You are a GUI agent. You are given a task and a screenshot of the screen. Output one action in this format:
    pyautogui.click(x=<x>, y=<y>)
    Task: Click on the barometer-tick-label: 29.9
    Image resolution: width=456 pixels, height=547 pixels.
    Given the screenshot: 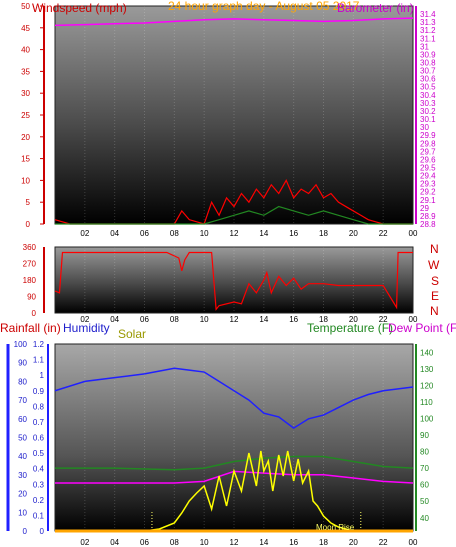 What is the action you would take?
    pyautogui.click(x=428, y=135)
    